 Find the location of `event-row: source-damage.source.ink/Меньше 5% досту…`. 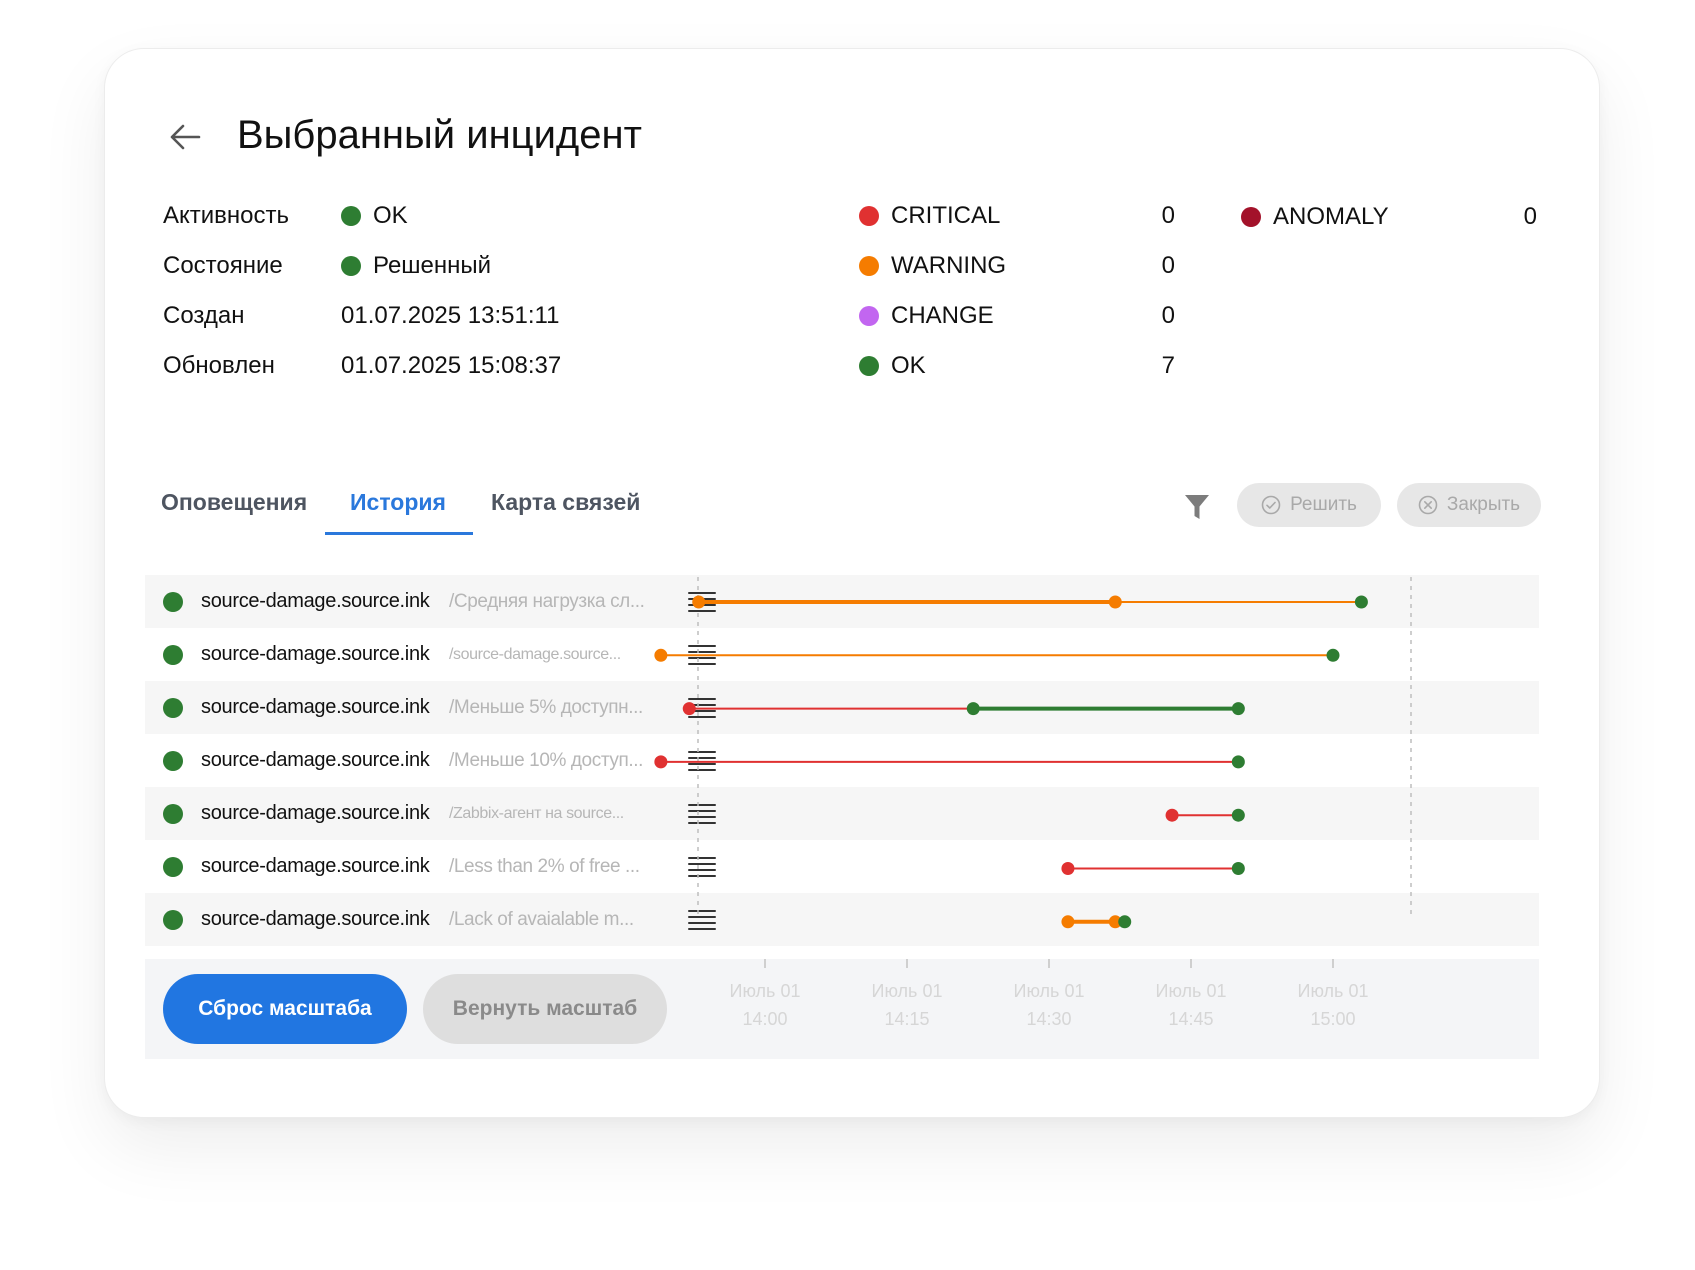

event-row: source-damage.source.ink/Меньше 5% досту… is located at coordinates (842, 707).